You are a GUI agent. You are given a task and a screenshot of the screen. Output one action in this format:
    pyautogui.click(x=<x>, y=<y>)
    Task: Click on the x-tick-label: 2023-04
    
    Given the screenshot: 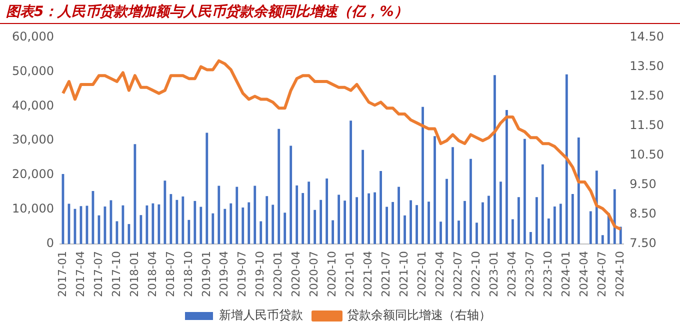 What is the action you would take?
    pyautogui.click(x=512, y=274)
    